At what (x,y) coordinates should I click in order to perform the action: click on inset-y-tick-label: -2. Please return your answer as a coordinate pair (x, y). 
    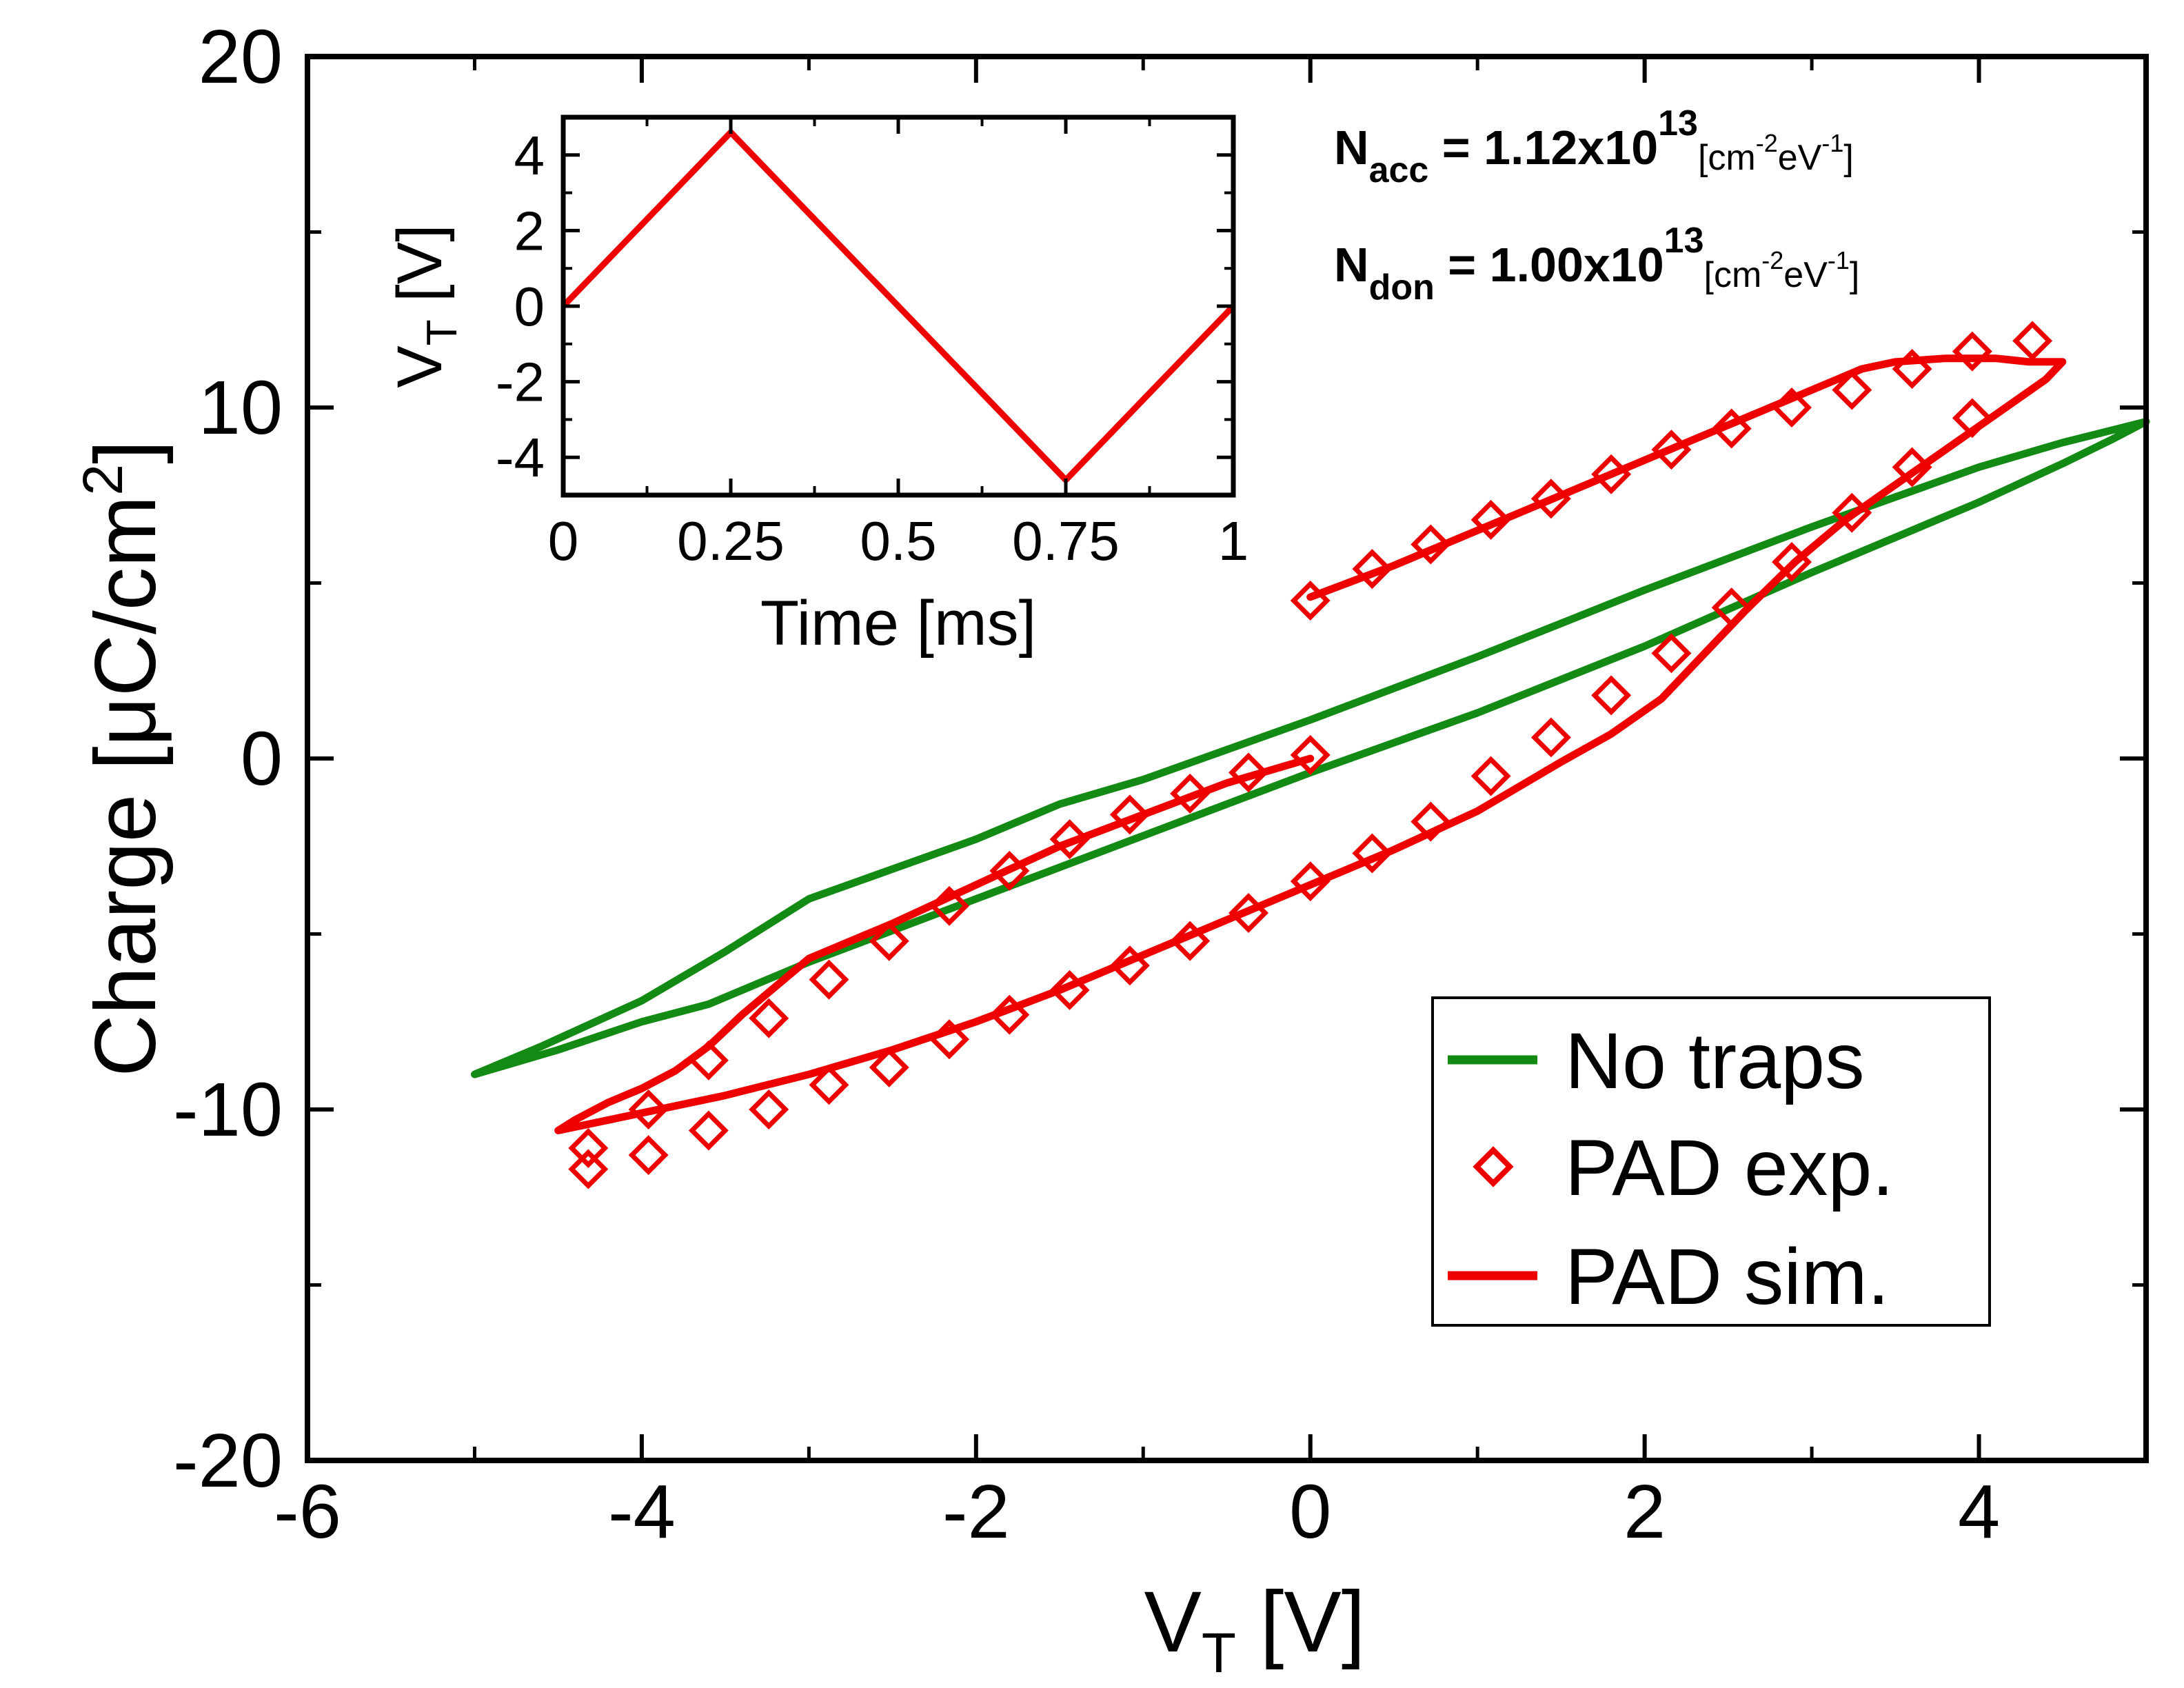
    Looking at the image, I should click on (520, 382).